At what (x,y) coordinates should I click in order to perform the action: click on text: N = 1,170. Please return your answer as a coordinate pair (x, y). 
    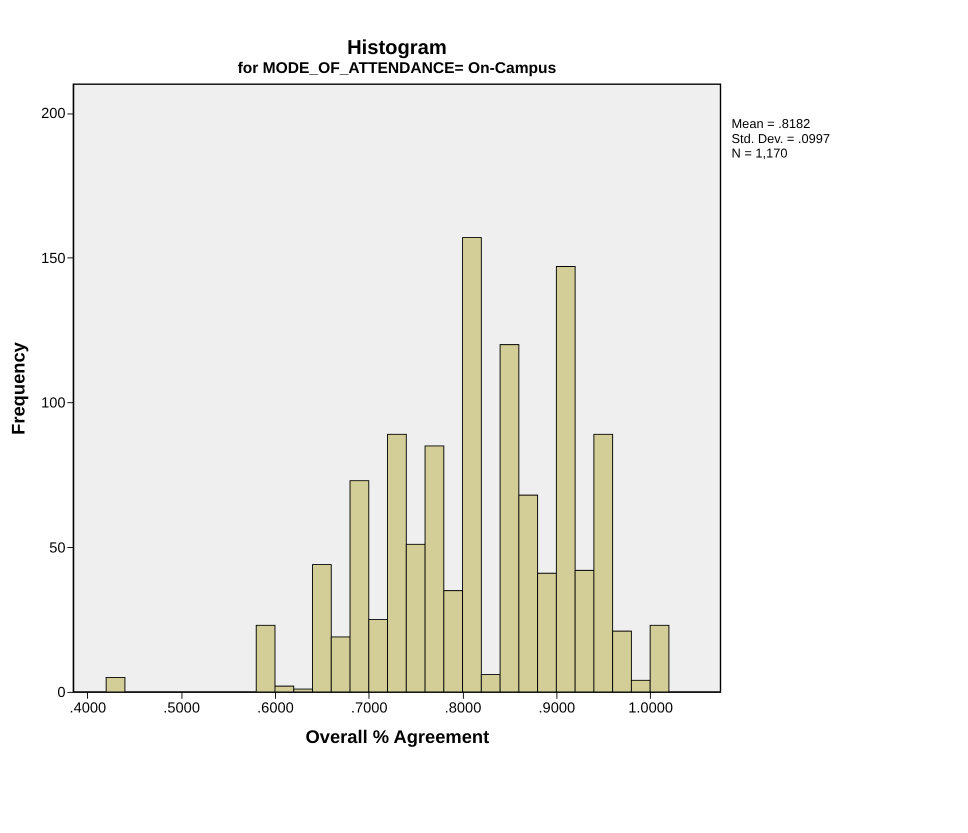
    Looking at the image, I should click on (760, 153).